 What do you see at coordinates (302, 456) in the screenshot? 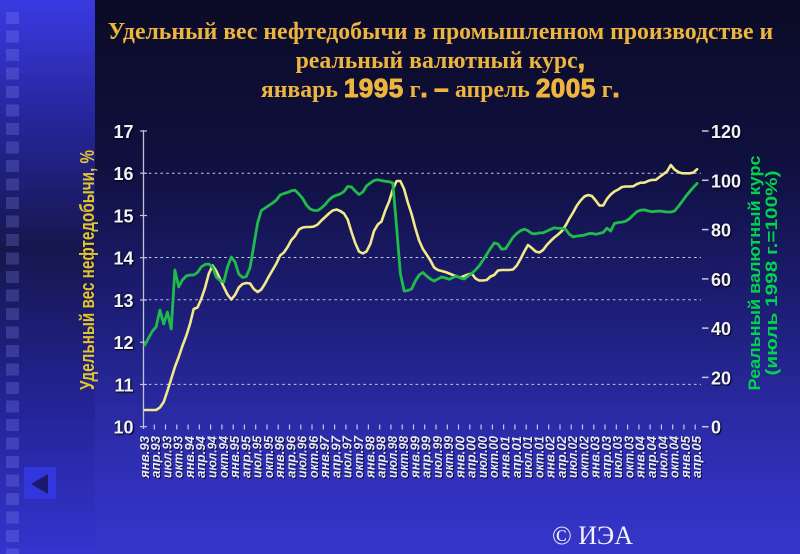
I see `svg-text: июл.96` at bounding box center [302, 456].